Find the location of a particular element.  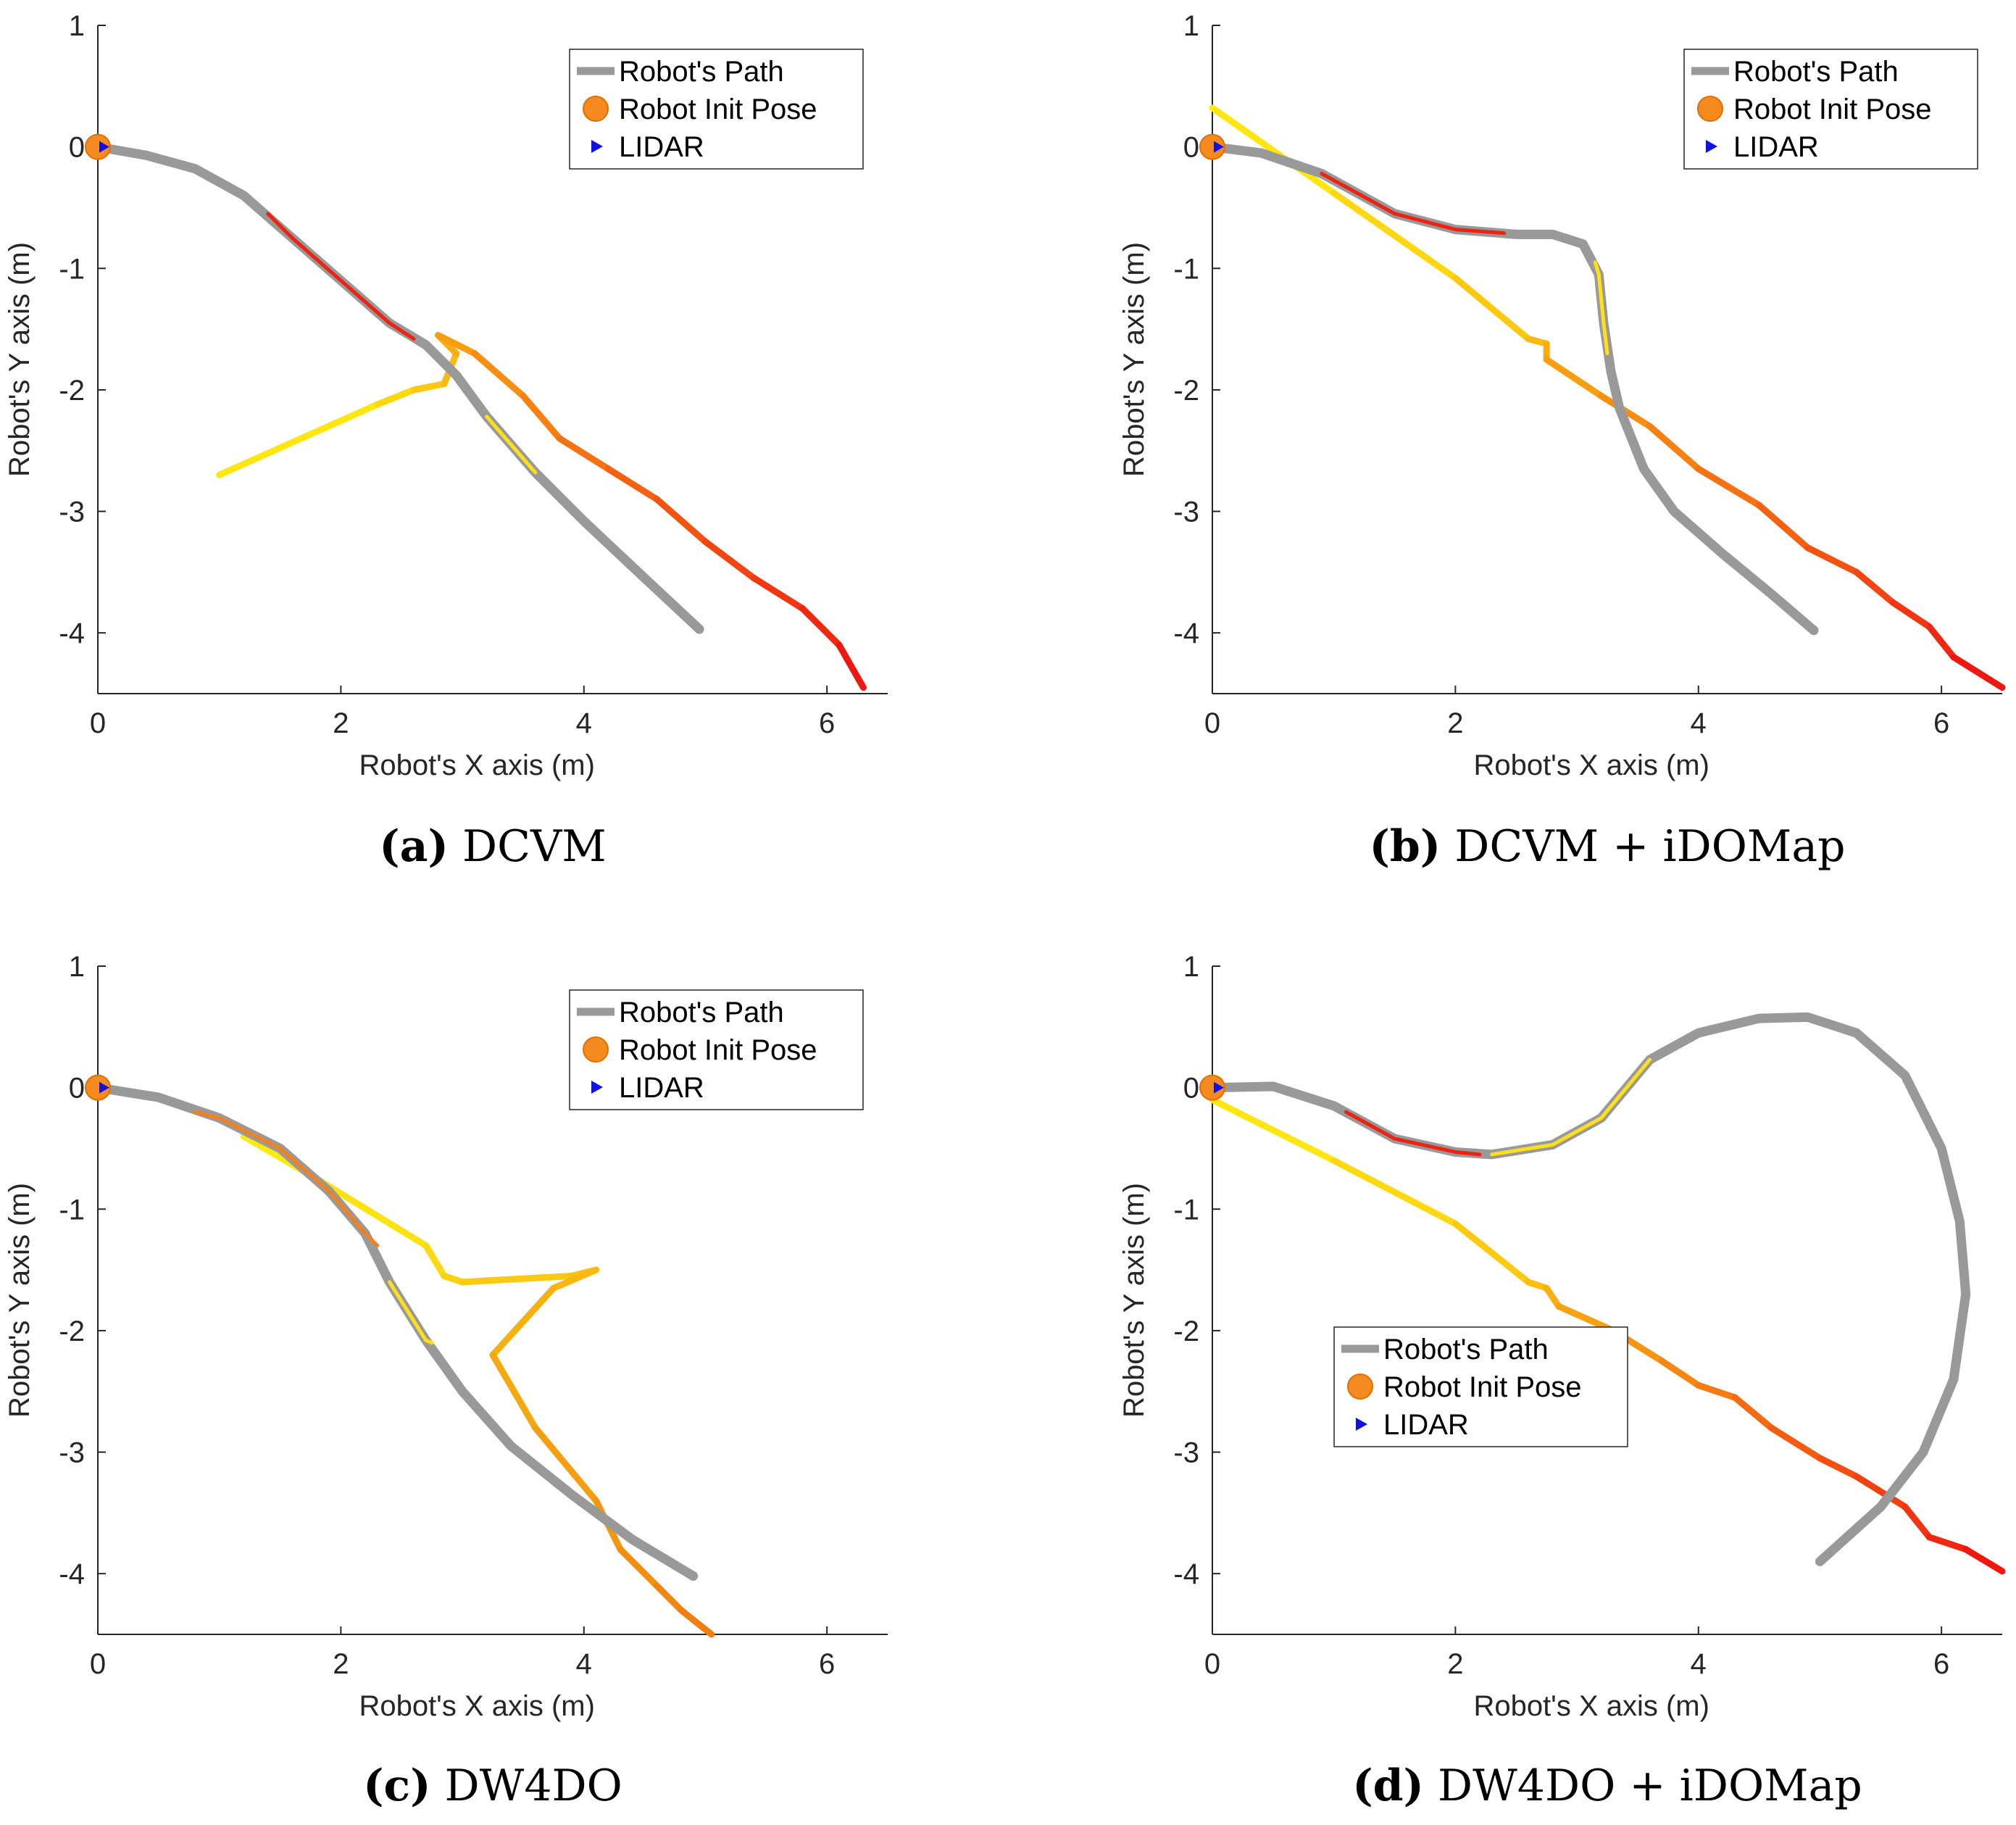

panel-caption: (c) DW4DO is located at coordinates (492, 1785).